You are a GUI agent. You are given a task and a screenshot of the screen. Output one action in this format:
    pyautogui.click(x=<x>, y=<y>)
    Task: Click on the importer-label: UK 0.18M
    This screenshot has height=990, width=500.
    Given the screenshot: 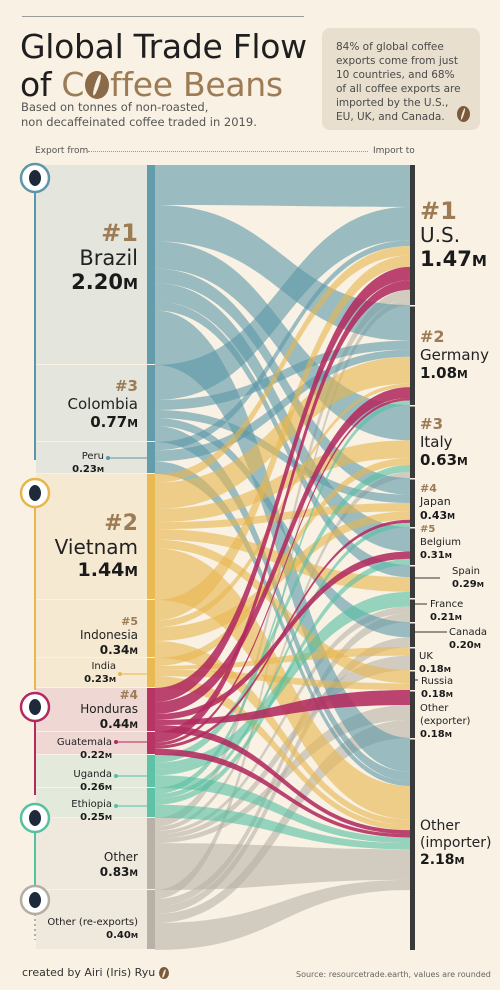 What is the action you would take?
    pyautogui.click(x=435, y=663)
    